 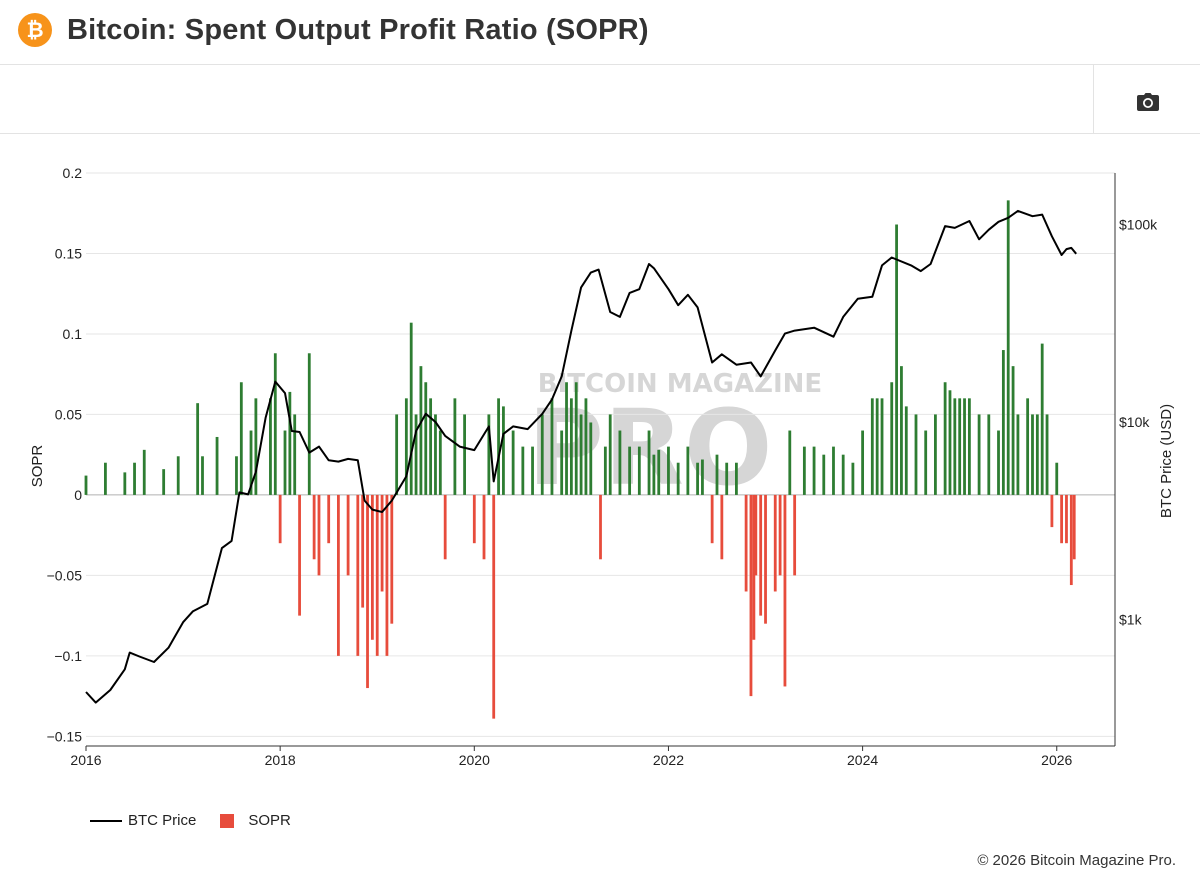 What do you see at coordinates (35, 30) in the screenshot?
I see `bitcoin-logo-icon: ₿` at bounding box center [35, 30].